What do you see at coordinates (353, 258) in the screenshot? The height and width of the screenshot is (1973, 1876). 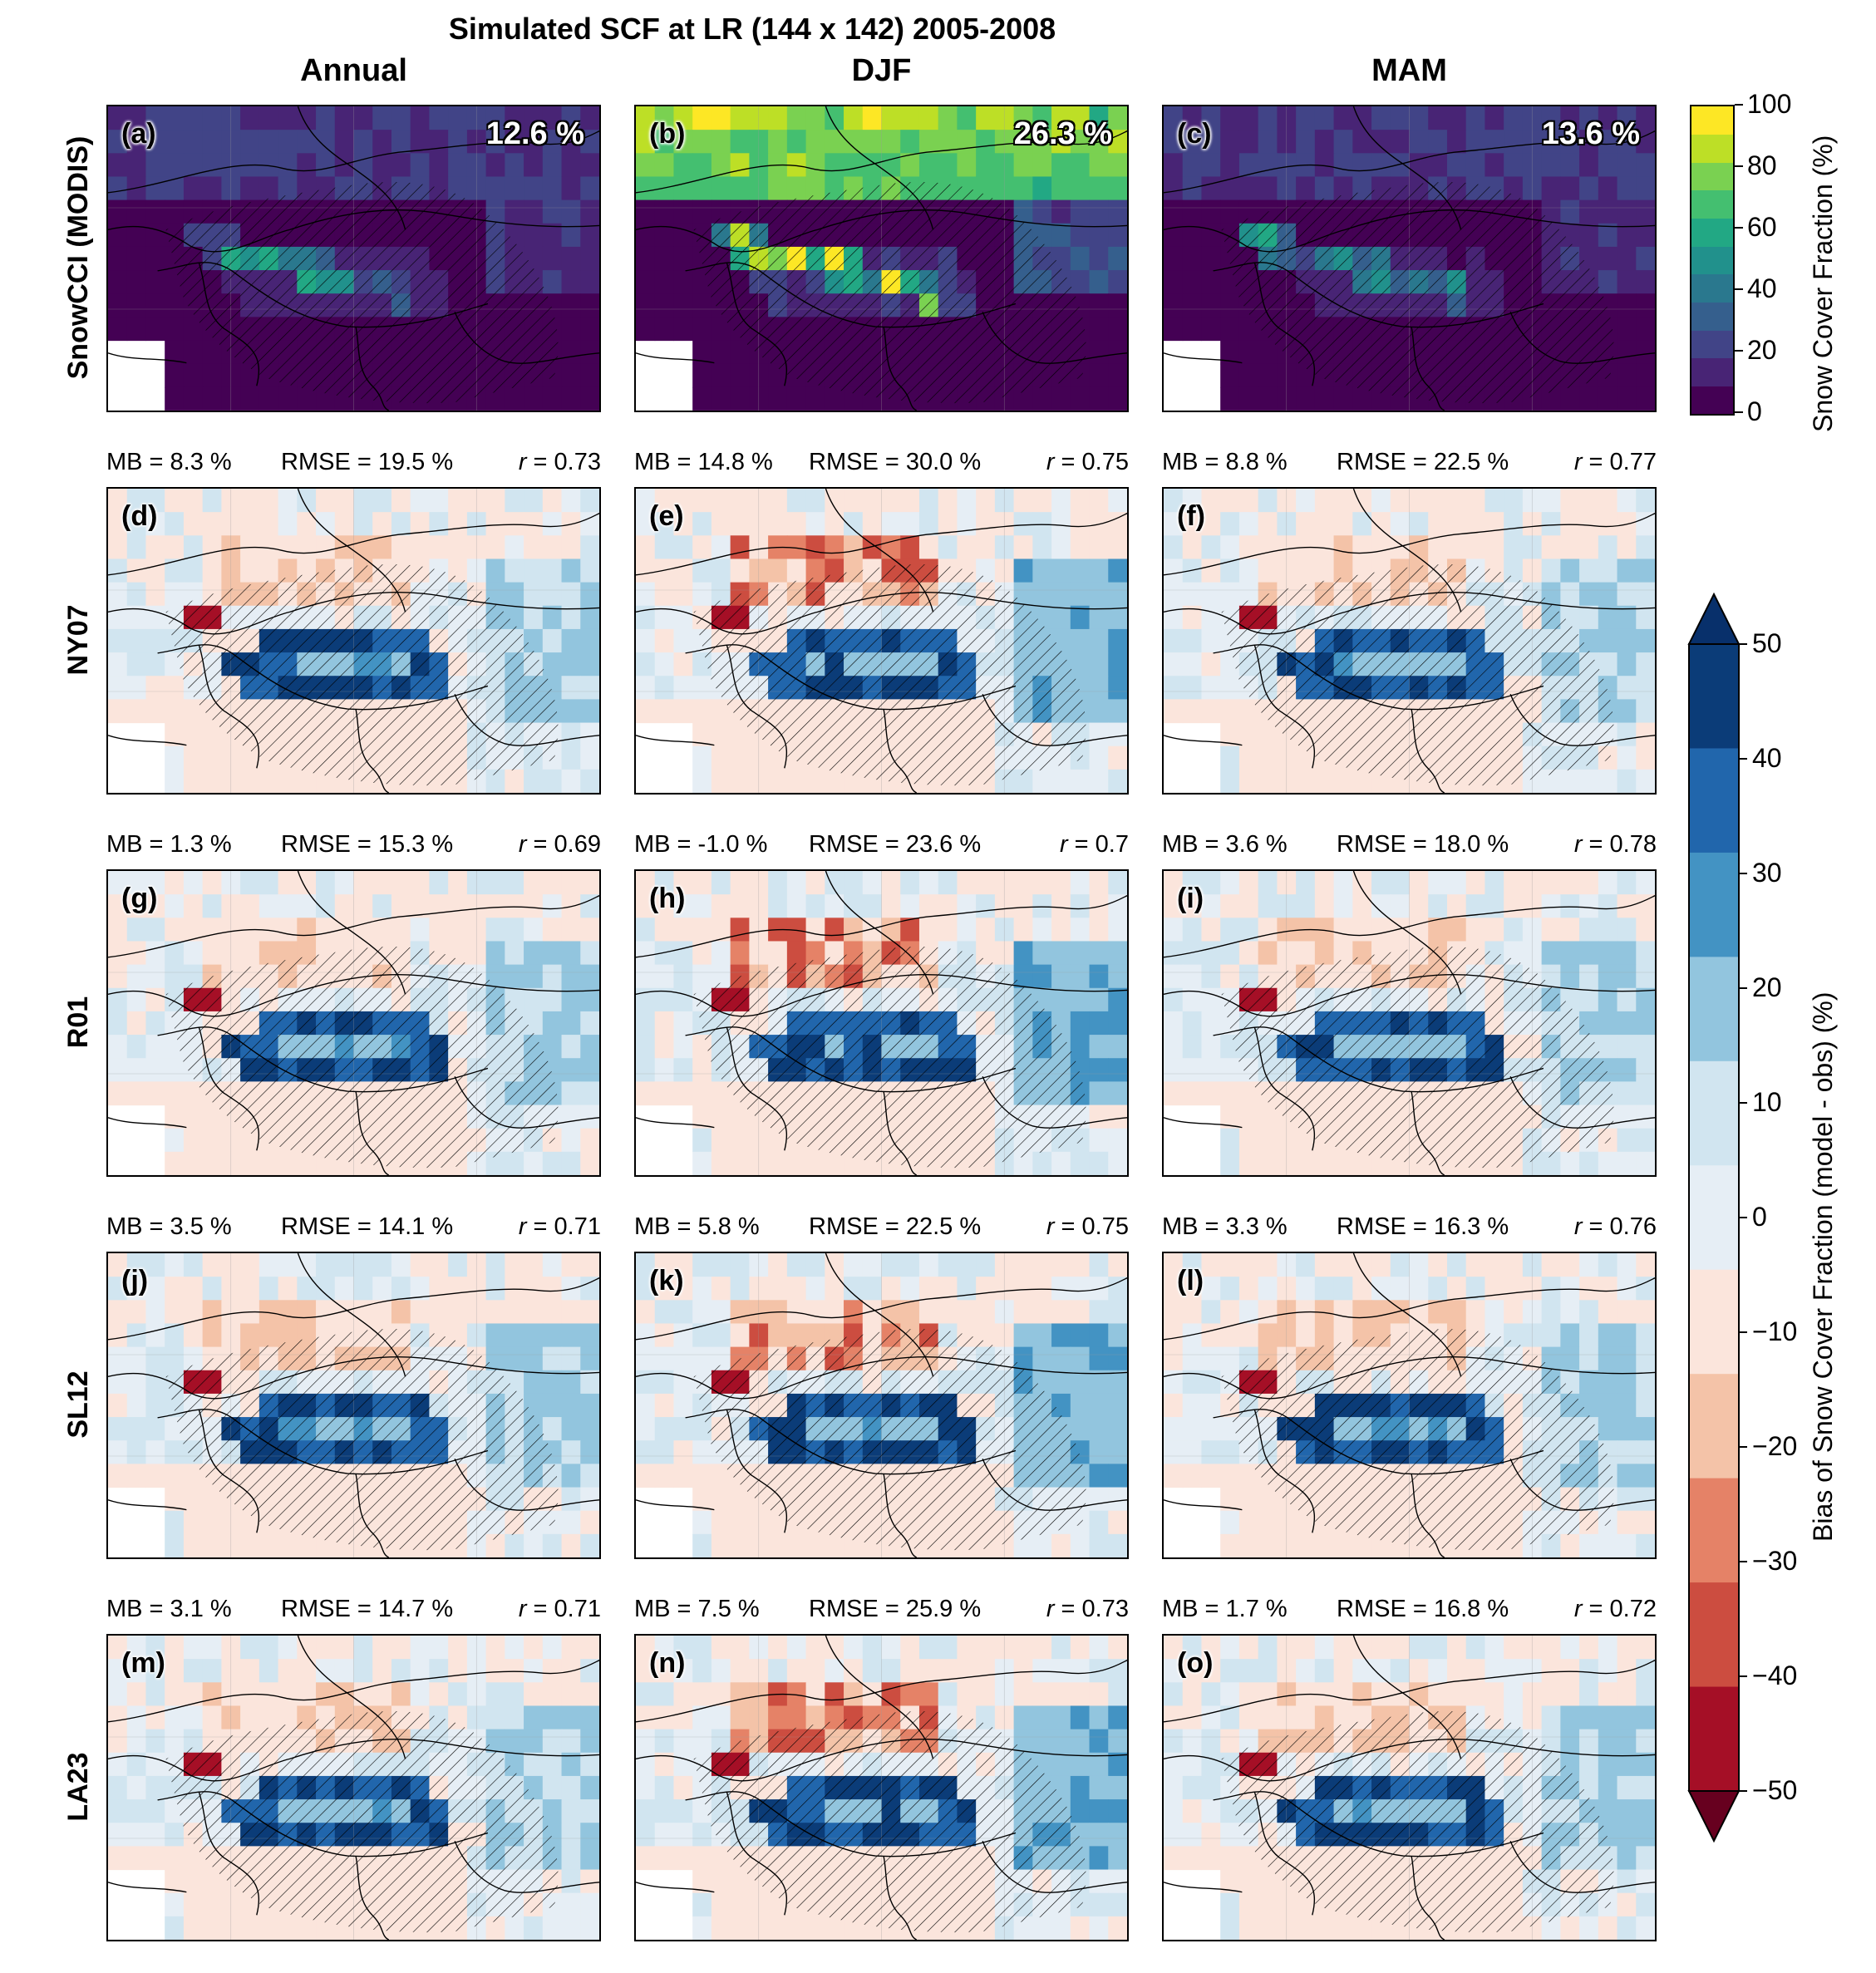 I see `obs-panel-1: (a) 12.6 %` at bounding box center [353, 258].